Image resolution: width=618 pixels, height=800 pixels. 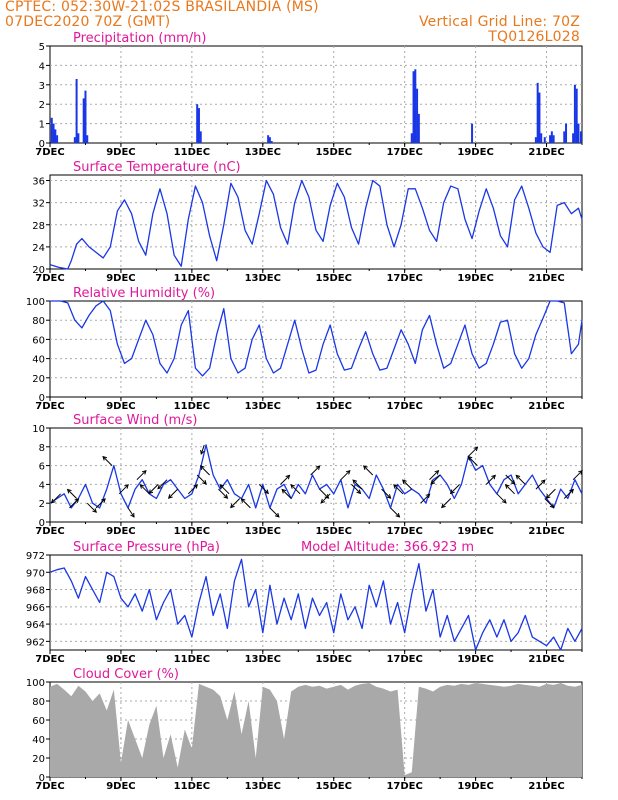 I want to click on x-tick-label: 13DEC, so click(x=263, y=278).